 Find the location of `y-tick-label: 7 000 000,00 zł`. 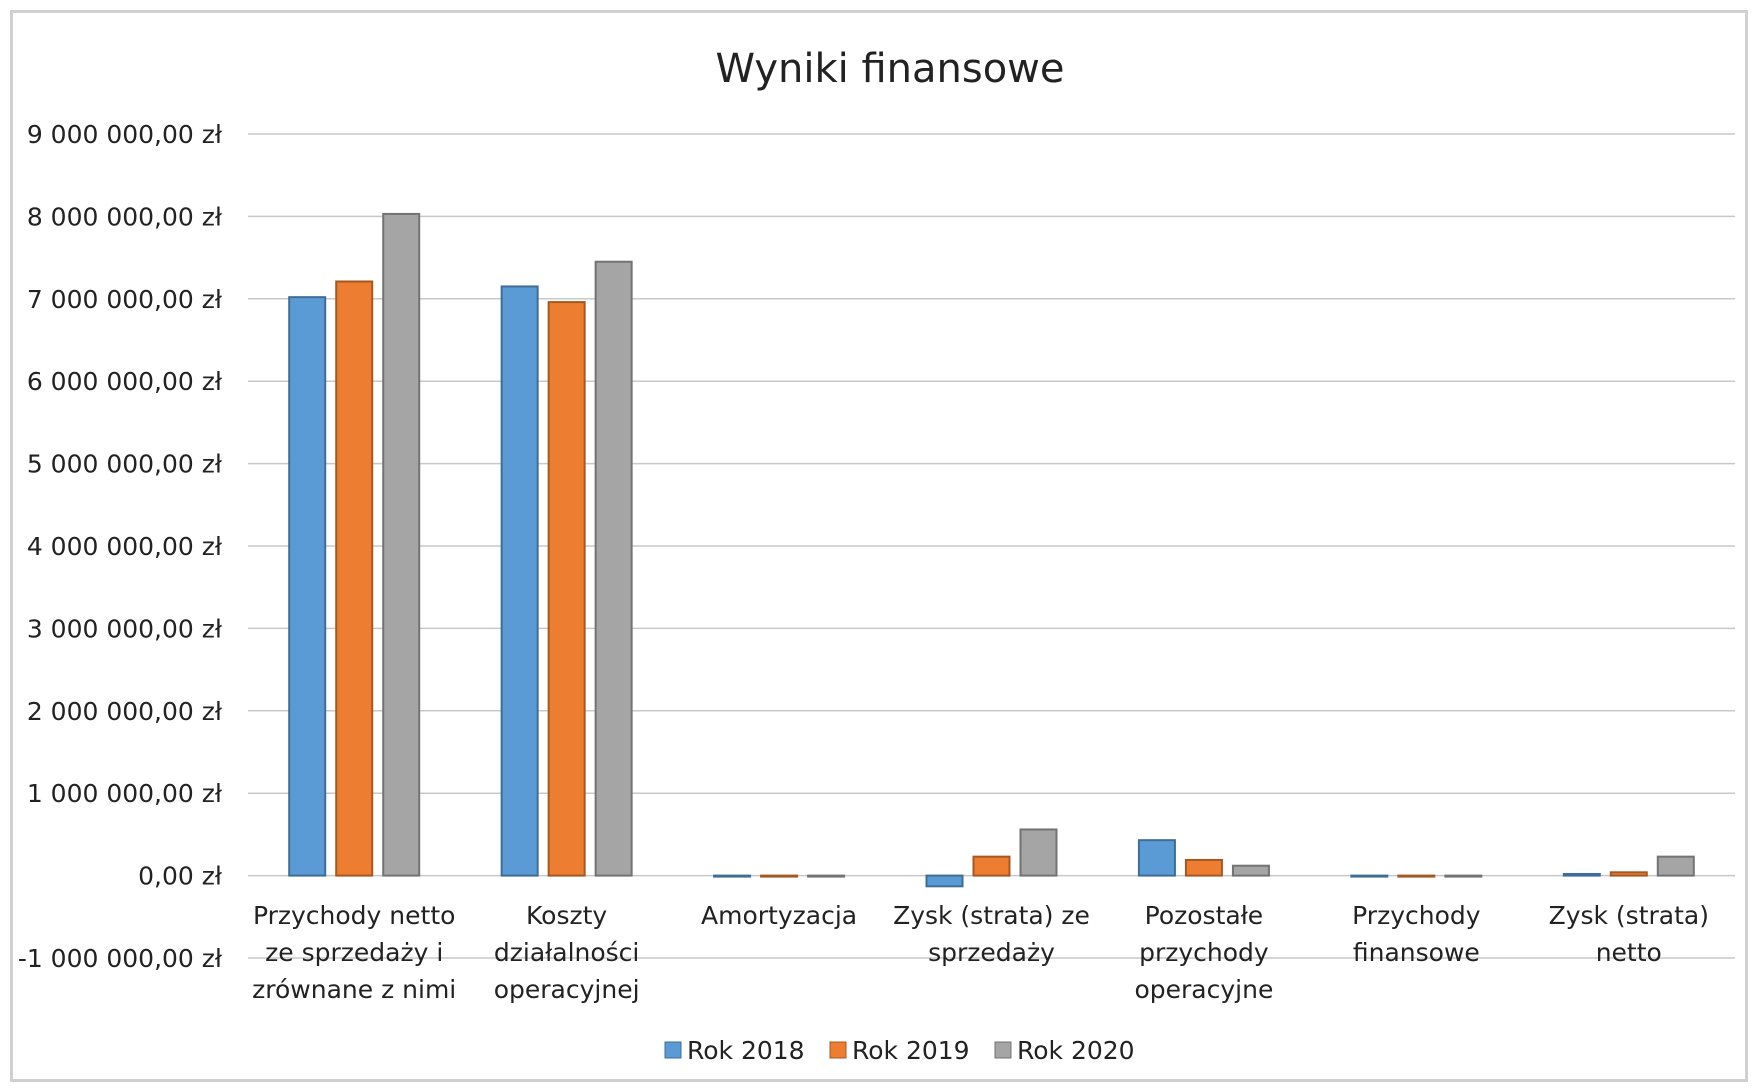

y-tick-label: 7 000 000,00 zł is located at coordinates (125, 299).